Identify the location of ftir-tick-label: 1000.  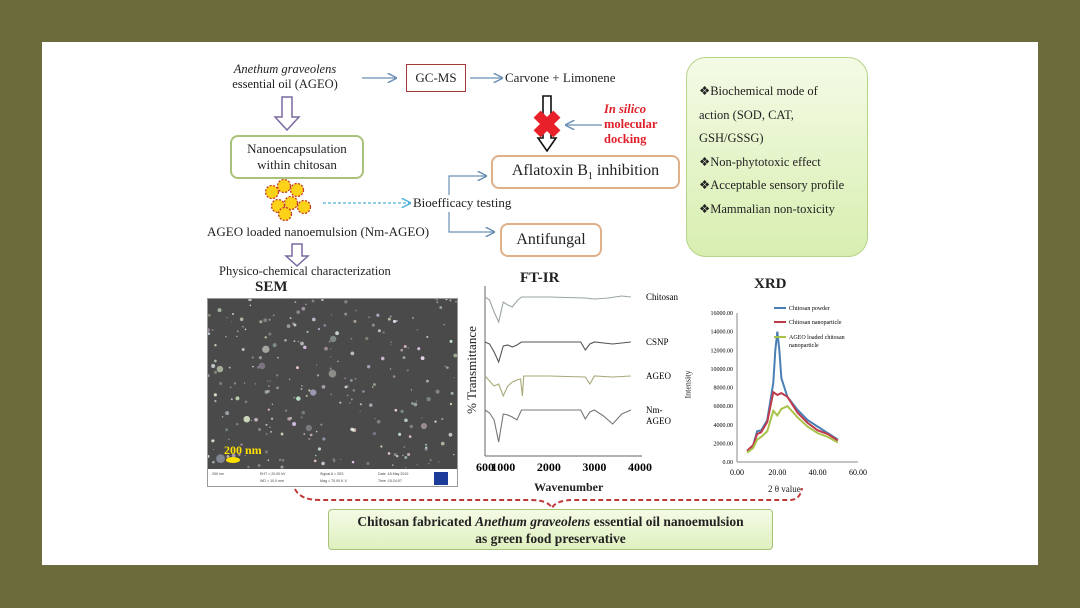
(503, 467).